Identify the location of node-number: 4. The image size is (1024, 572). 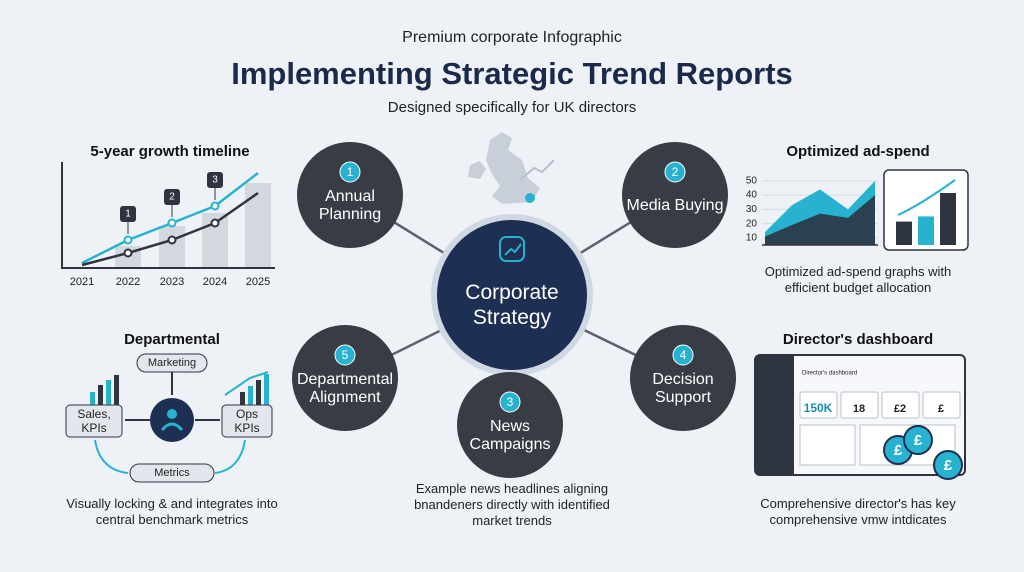
(683, 355).